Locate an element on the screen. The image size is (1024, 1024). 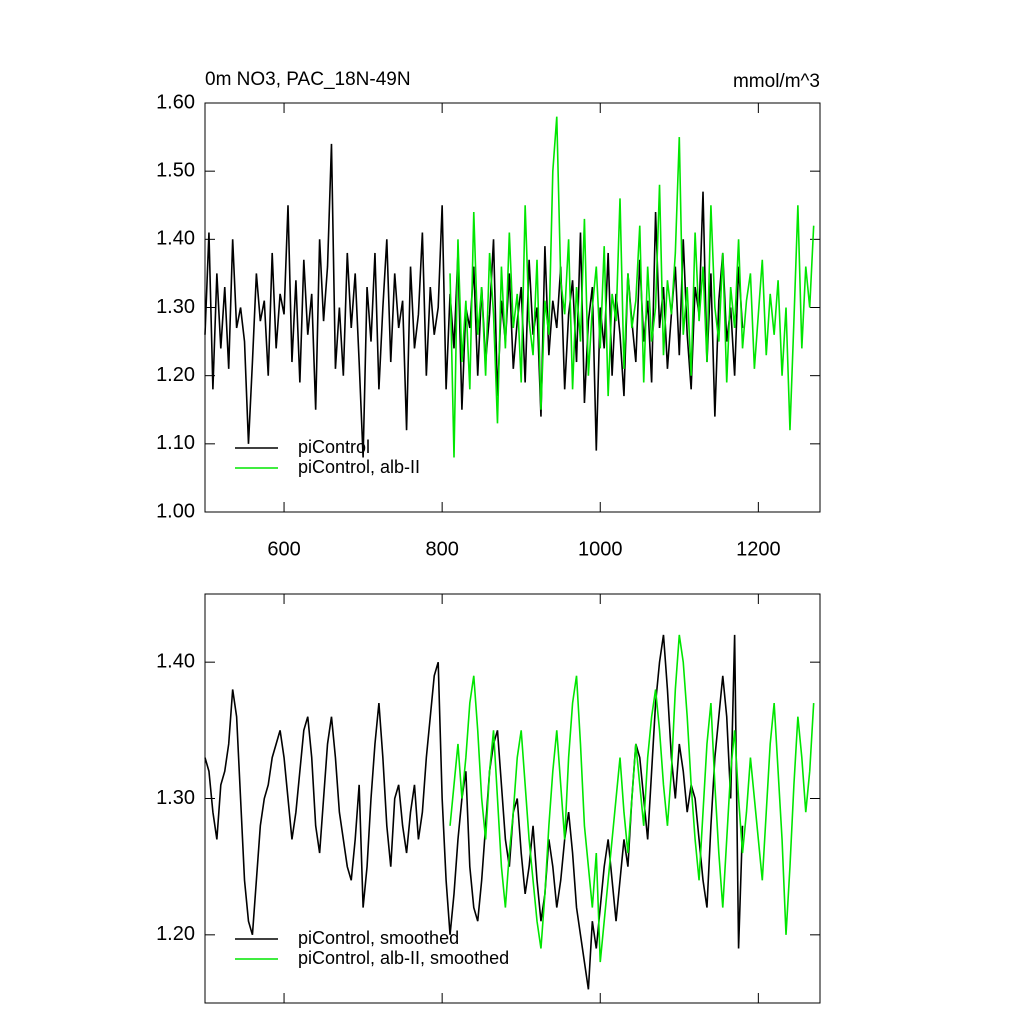
x-tick-label: 1200 is located at coordinates (758, 549).